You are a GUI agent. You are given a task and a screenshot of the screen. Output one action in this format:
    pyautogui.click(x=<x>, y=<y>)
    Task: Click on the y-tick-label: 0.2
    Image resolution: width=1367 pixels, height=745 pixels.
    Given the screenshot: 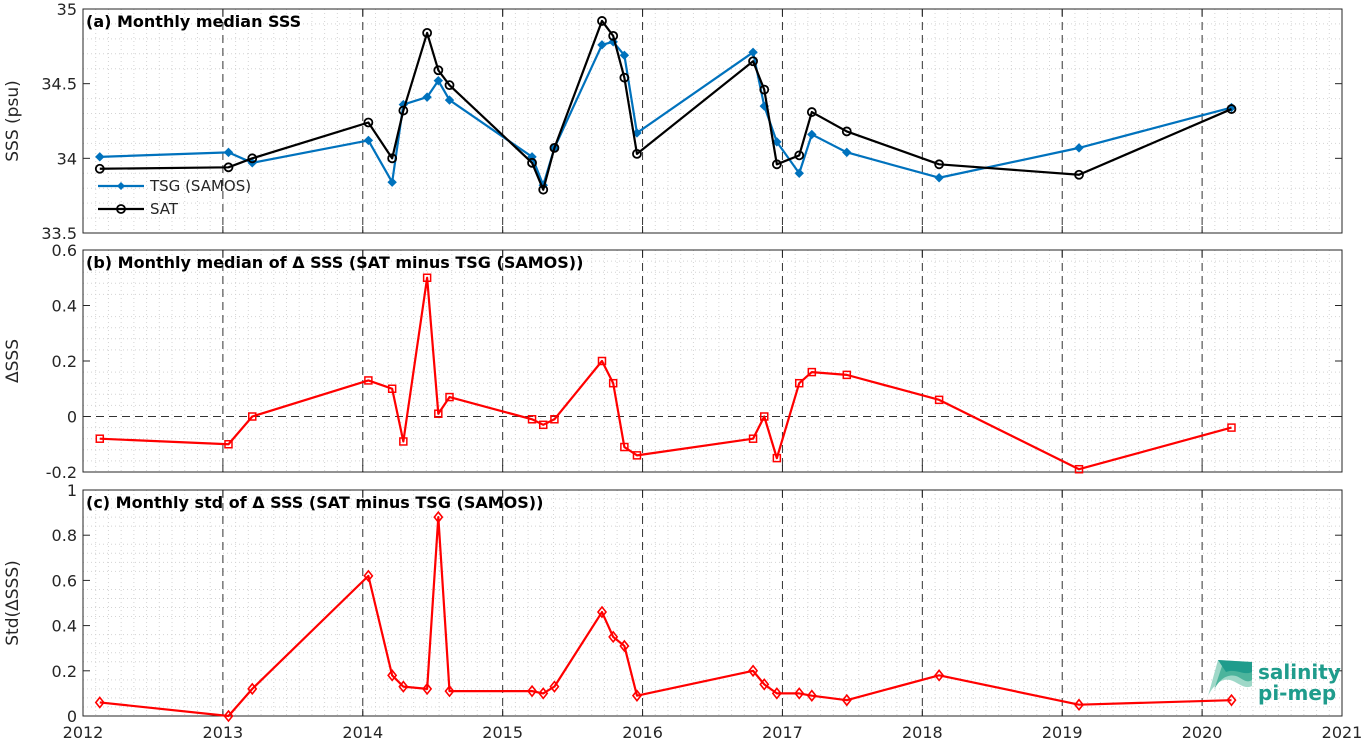 What is the action you would take?
    pyautogui.click(x=64, y=671)
    